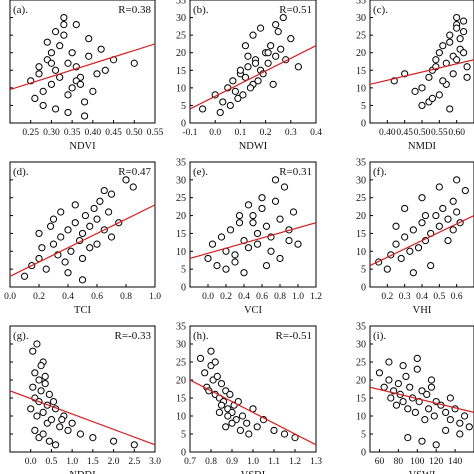  What do you see at coordinates (379, 336) in the screenshot?
I see `panel-label: (i).` at bounding box center [379, 336].